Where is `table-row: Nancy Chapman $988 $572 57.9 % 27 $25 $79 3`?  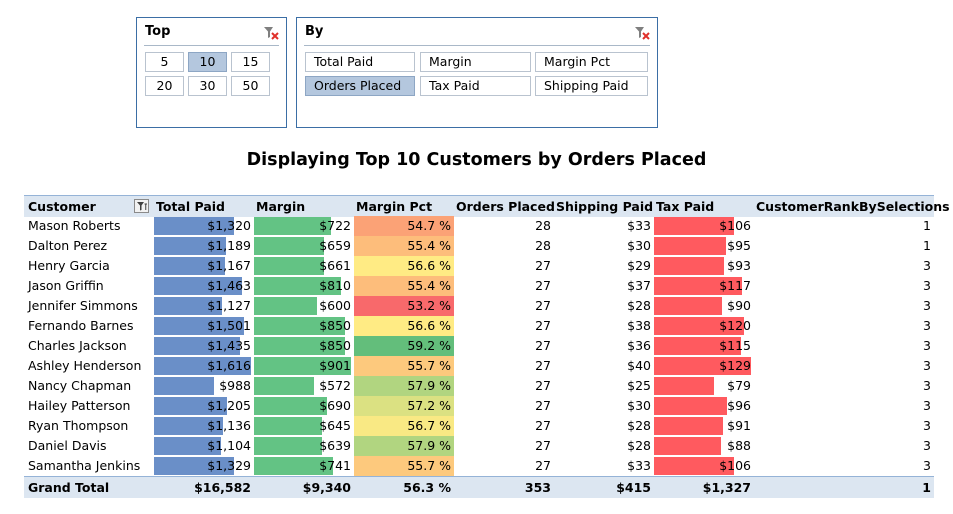 table-row: Nancy Chapman $988 $572 57.9 % 27 $25 $79 3 is located at coordinates (479, 386).